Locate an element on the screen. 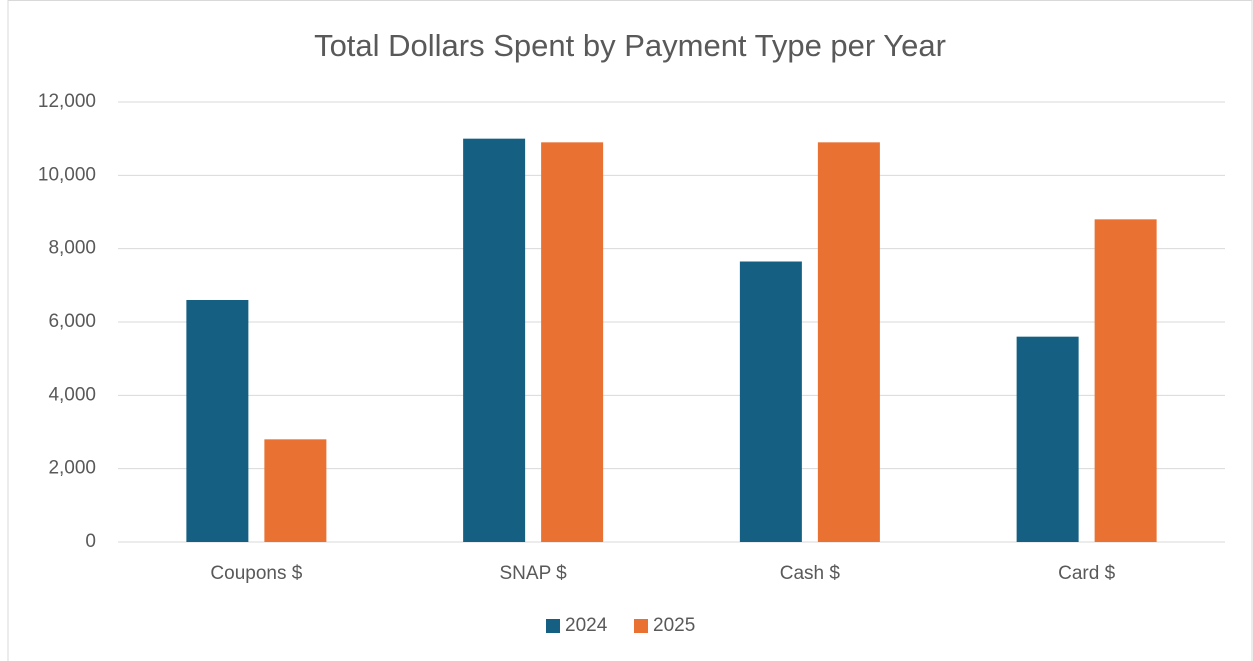 The height and width of the screenshot is (661, 1253). x-tick-label: Cash $ is located at coordinates (810, 573).